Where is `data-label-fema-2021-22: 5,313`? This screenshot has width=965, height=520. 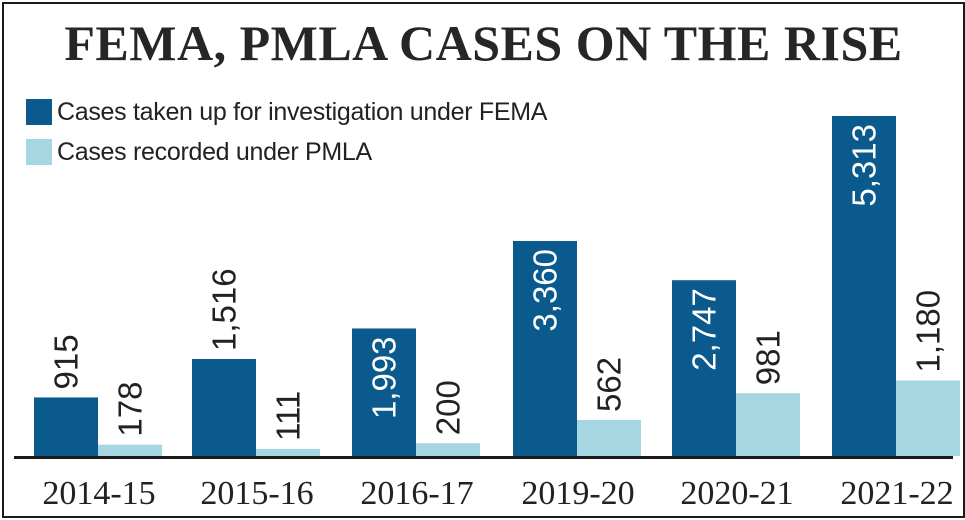
data-label-fema-2021-22: 5,313 is located at coordinates (864, 165).